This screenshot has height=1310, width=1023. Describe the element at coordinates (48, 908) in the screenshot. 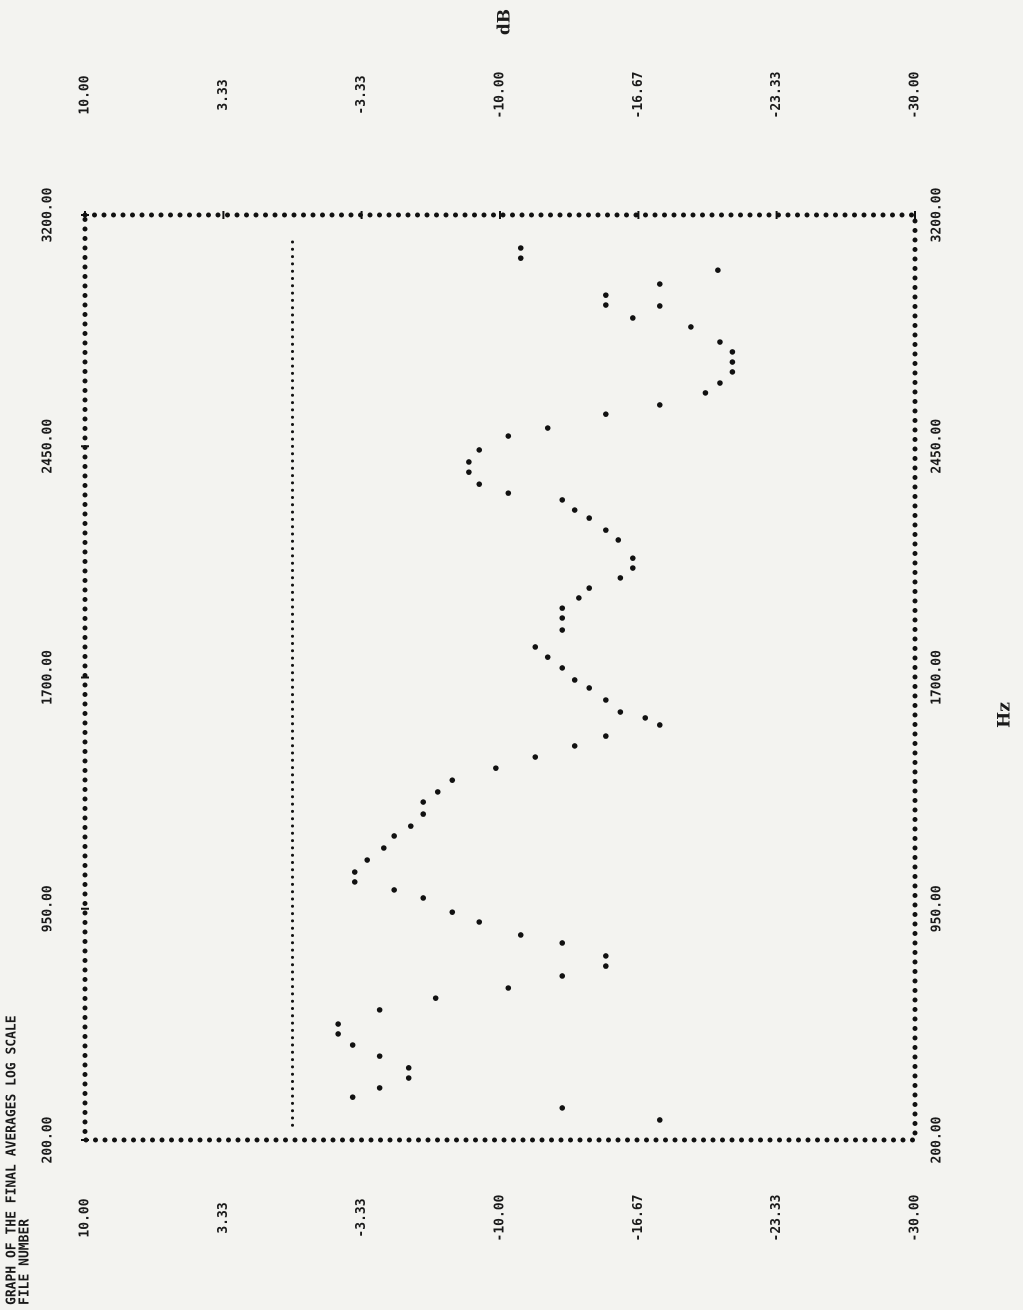

I see `x-tick-label: 950.00` at that location.